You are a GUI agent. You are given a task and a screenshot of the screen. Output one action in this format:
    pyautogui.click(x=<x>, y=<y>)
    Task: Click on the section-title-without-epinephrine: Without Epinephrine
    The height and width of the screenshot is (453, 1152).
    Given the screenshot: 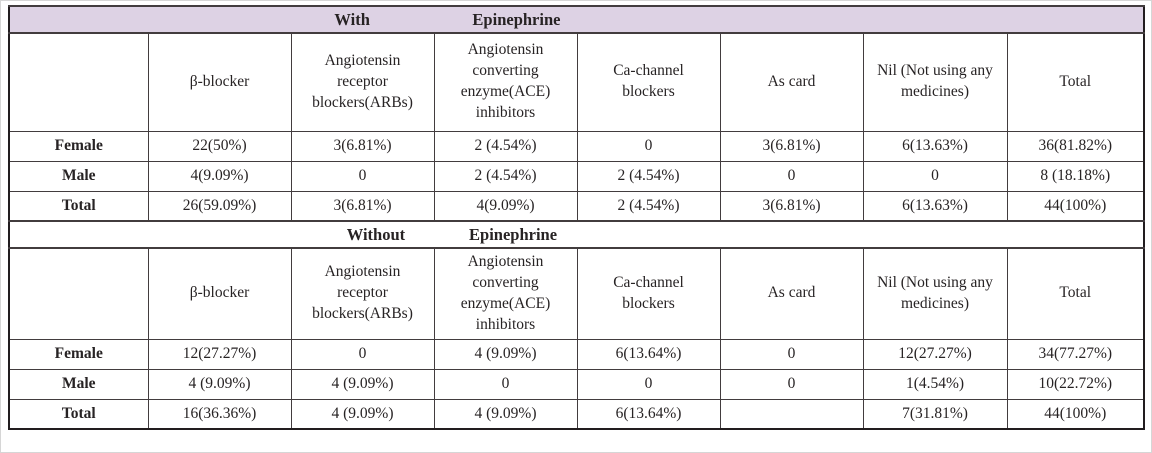 What is the action you would take?
    pyautogui.click(x=576, y=234)
    